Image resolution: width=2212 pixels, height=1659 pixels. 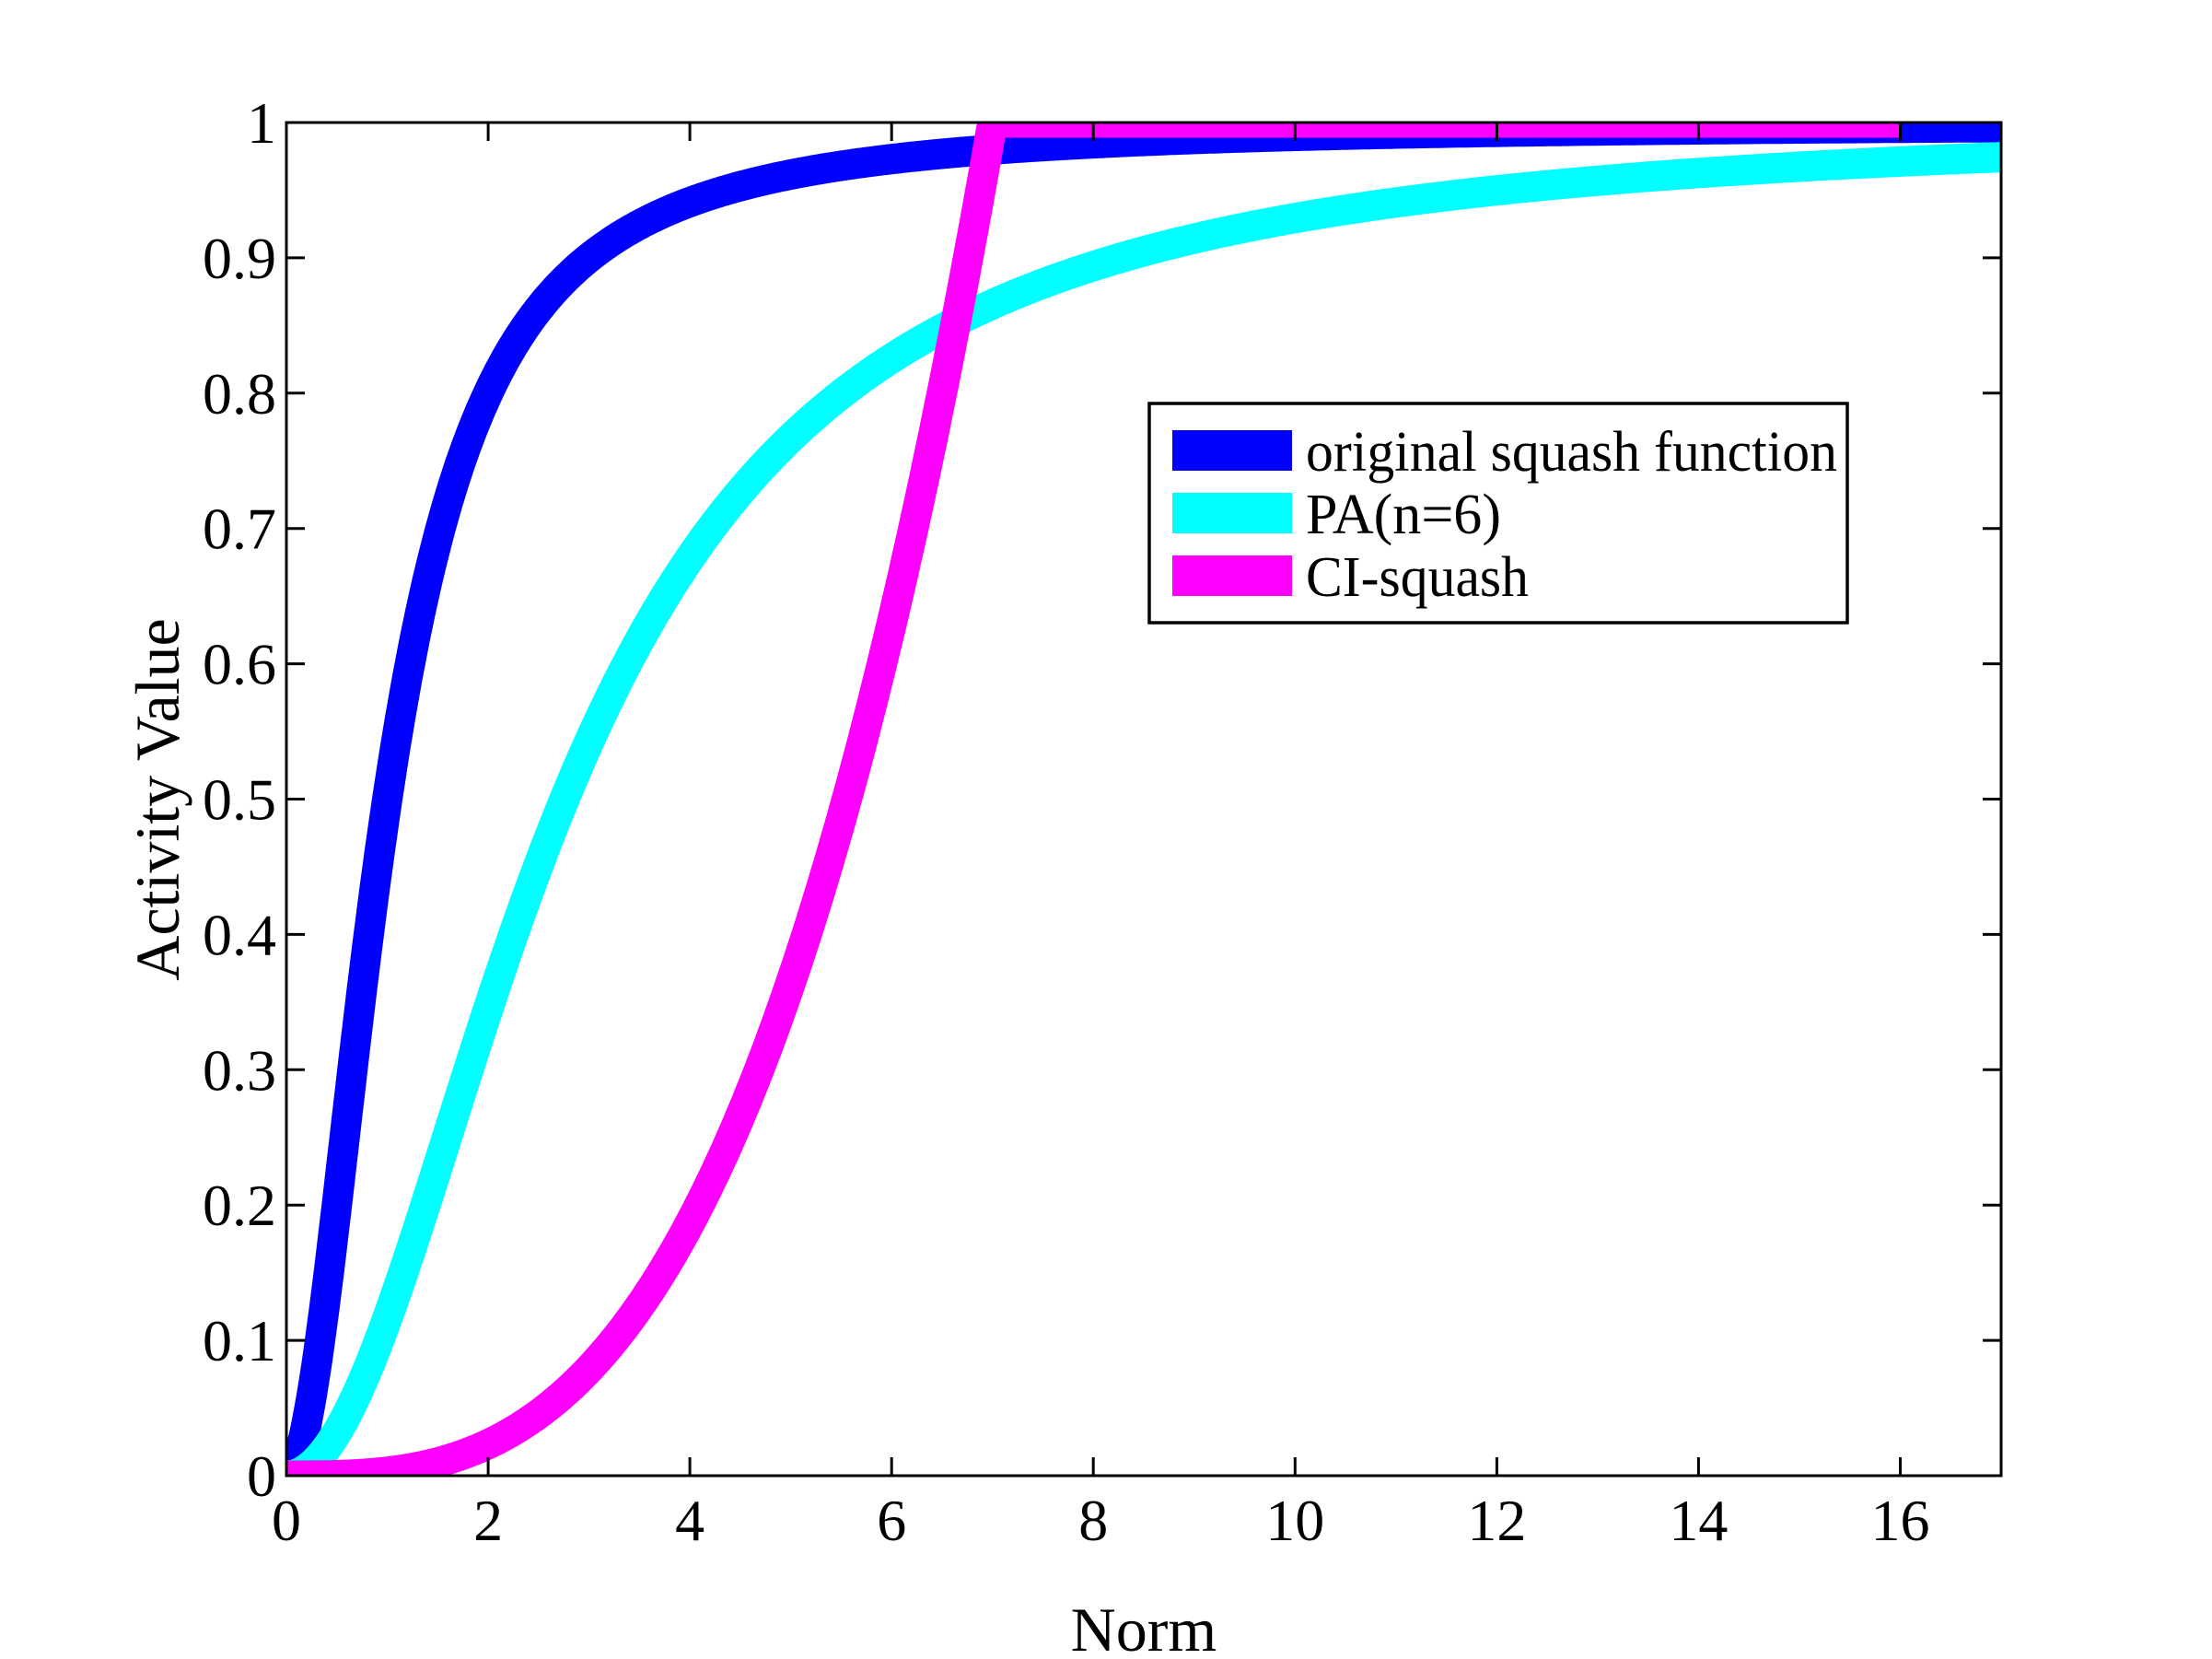 What do you see at coordinates (240, 1205) in the screenshot?
I see `y-tick-label: 0.2` at bounding box center [240, 1205].